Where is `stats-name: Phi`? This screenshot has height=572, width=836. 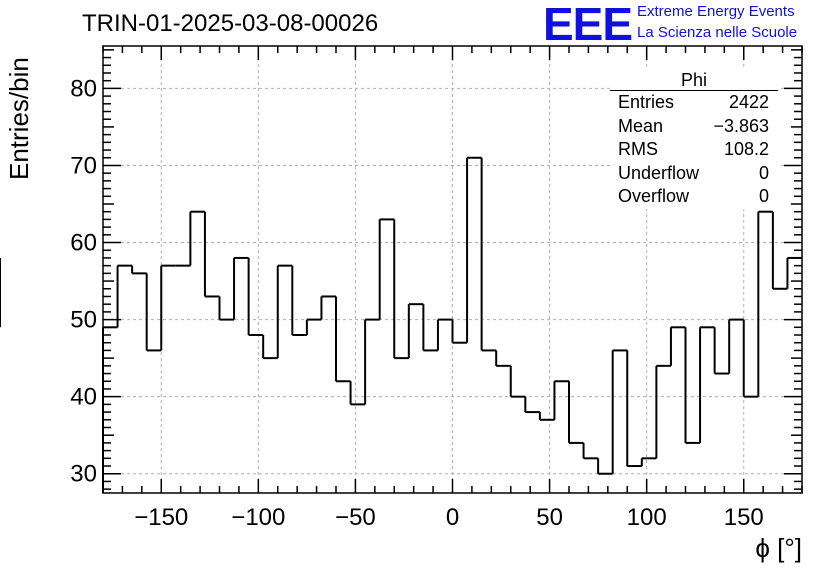 stats-name: Phi is located at coordinates (694, 80).